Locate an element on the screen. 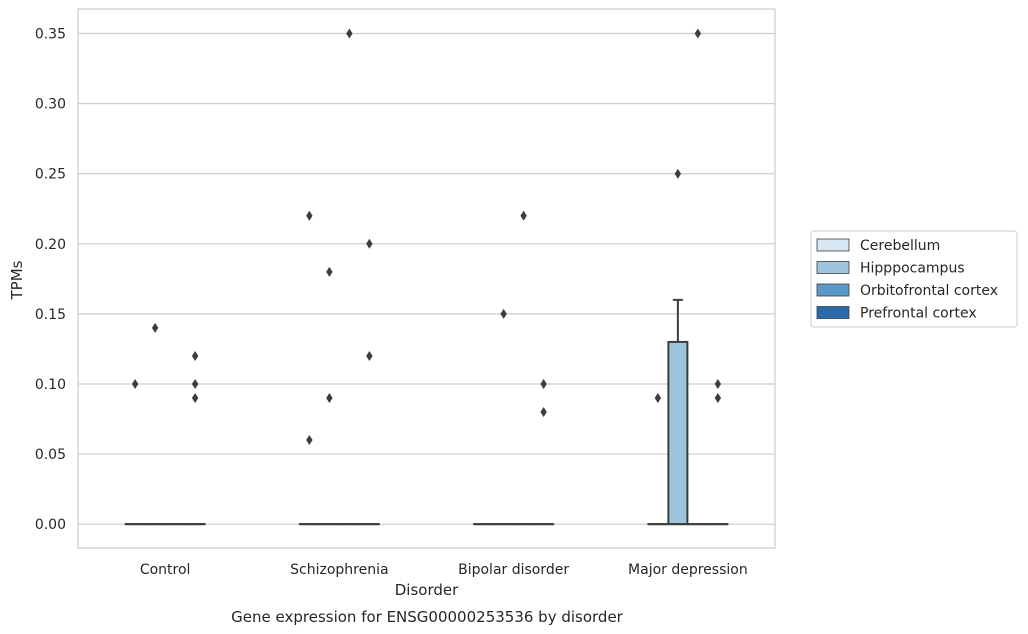 This screenshot has width=1028, height=634. x-tick-label: Major depression is located at coordinates (688, 570).